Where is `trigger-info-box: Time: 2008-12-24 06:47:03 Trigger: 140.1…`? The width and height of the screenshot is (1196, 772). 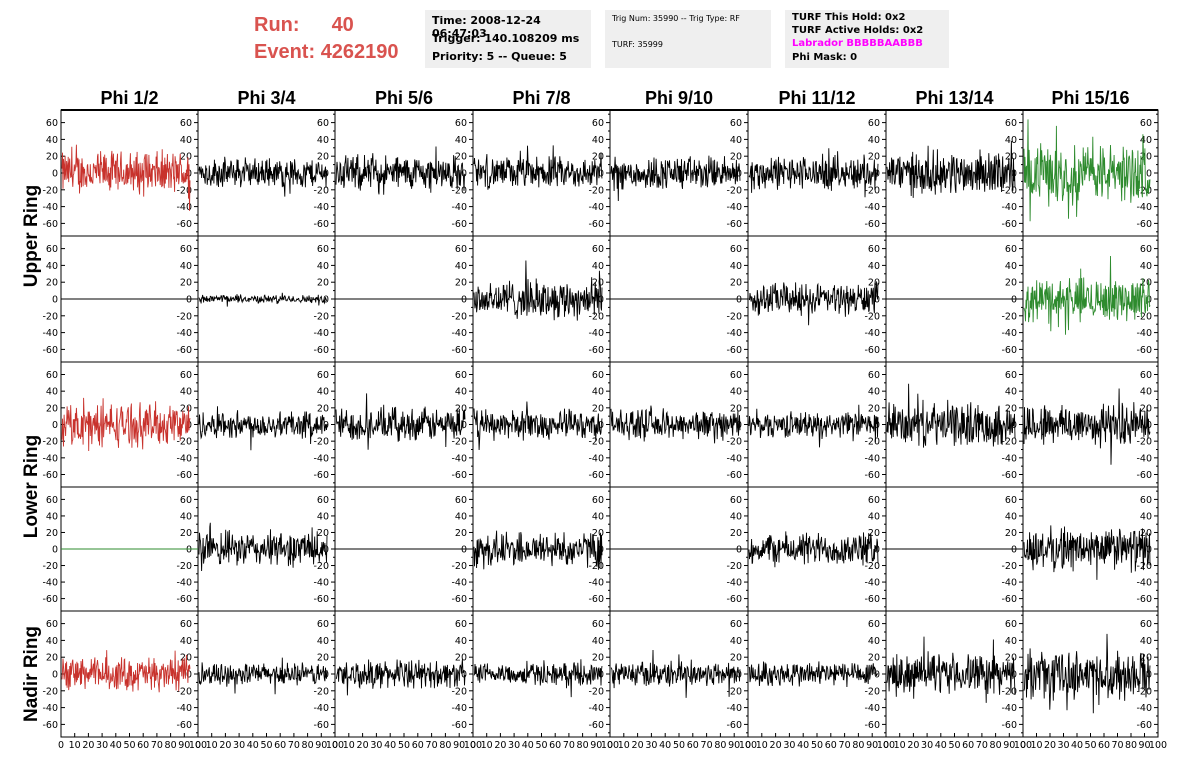 trigger-info-box: Time: 2008-12-24 06:47:03 Trigger: 140.1… is located at coordinates (508, 39).